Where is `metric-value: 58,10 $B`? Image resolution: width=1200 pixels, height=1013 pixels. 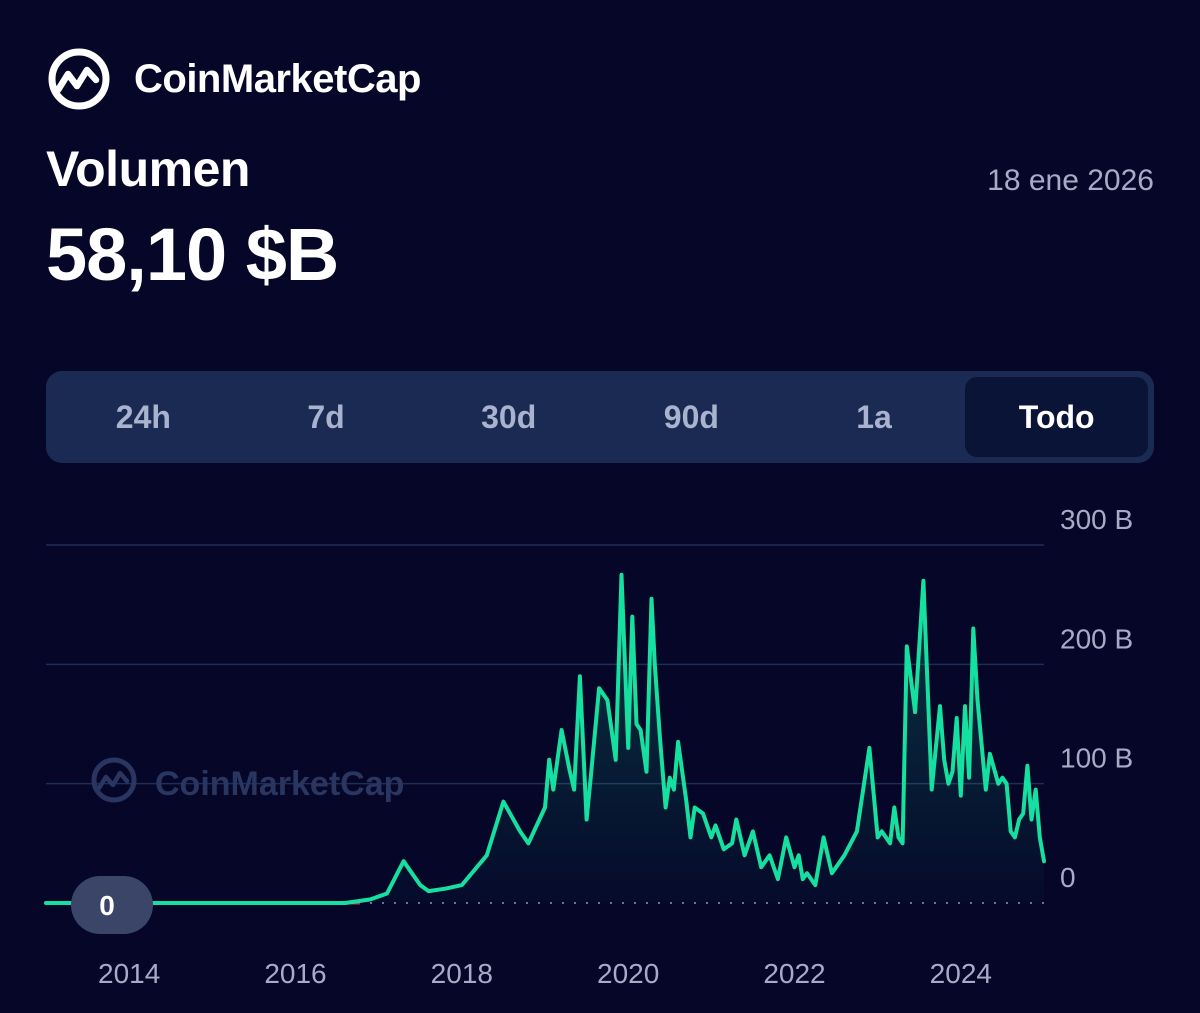
metric-value: 58,10 $B is located at coordinates (192, 254).